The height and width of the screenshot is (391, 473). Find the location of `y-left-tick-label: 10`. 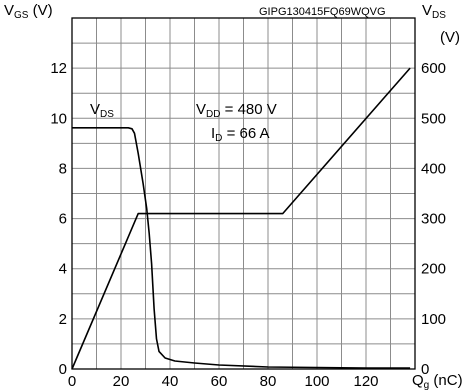

y-left-tick-label: 10 is located at coordinates (58, 118).